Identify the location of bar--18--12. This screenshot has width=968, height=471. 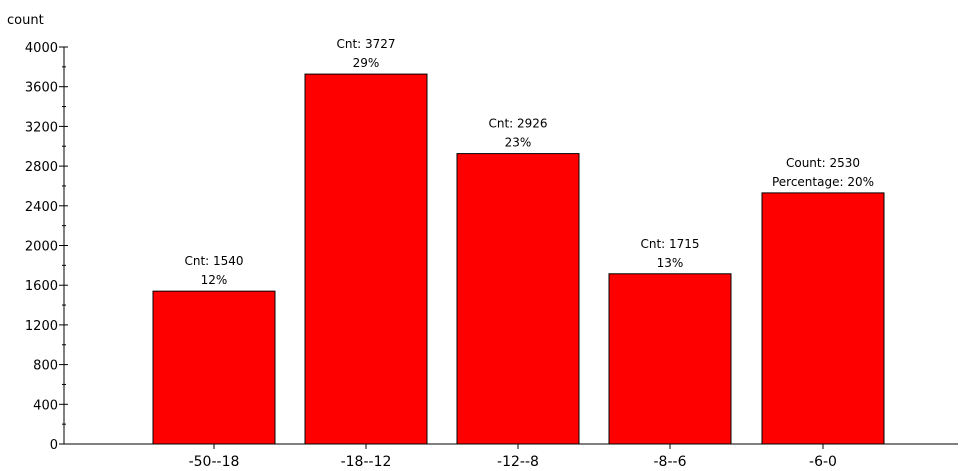
(366, 259).